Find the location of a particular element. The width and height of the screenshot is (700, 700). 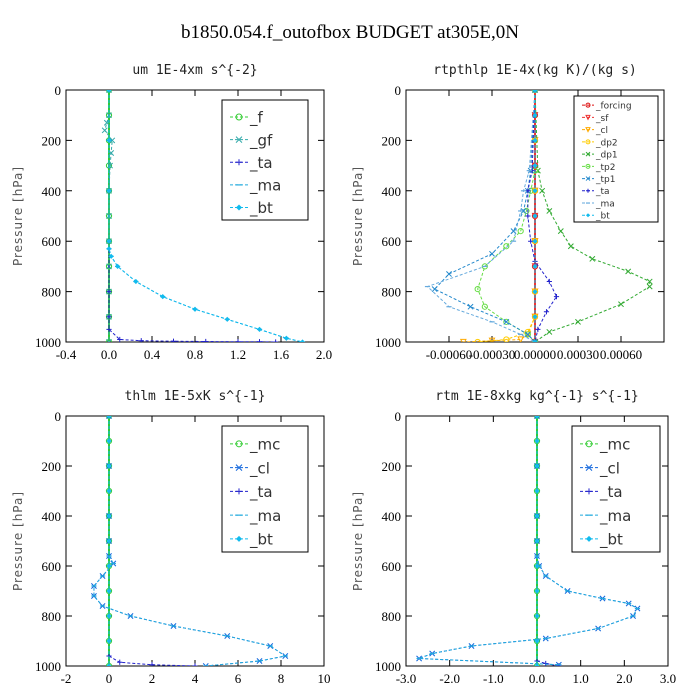

x-tick-label: -1.0 is located at coordinates (493, 678).